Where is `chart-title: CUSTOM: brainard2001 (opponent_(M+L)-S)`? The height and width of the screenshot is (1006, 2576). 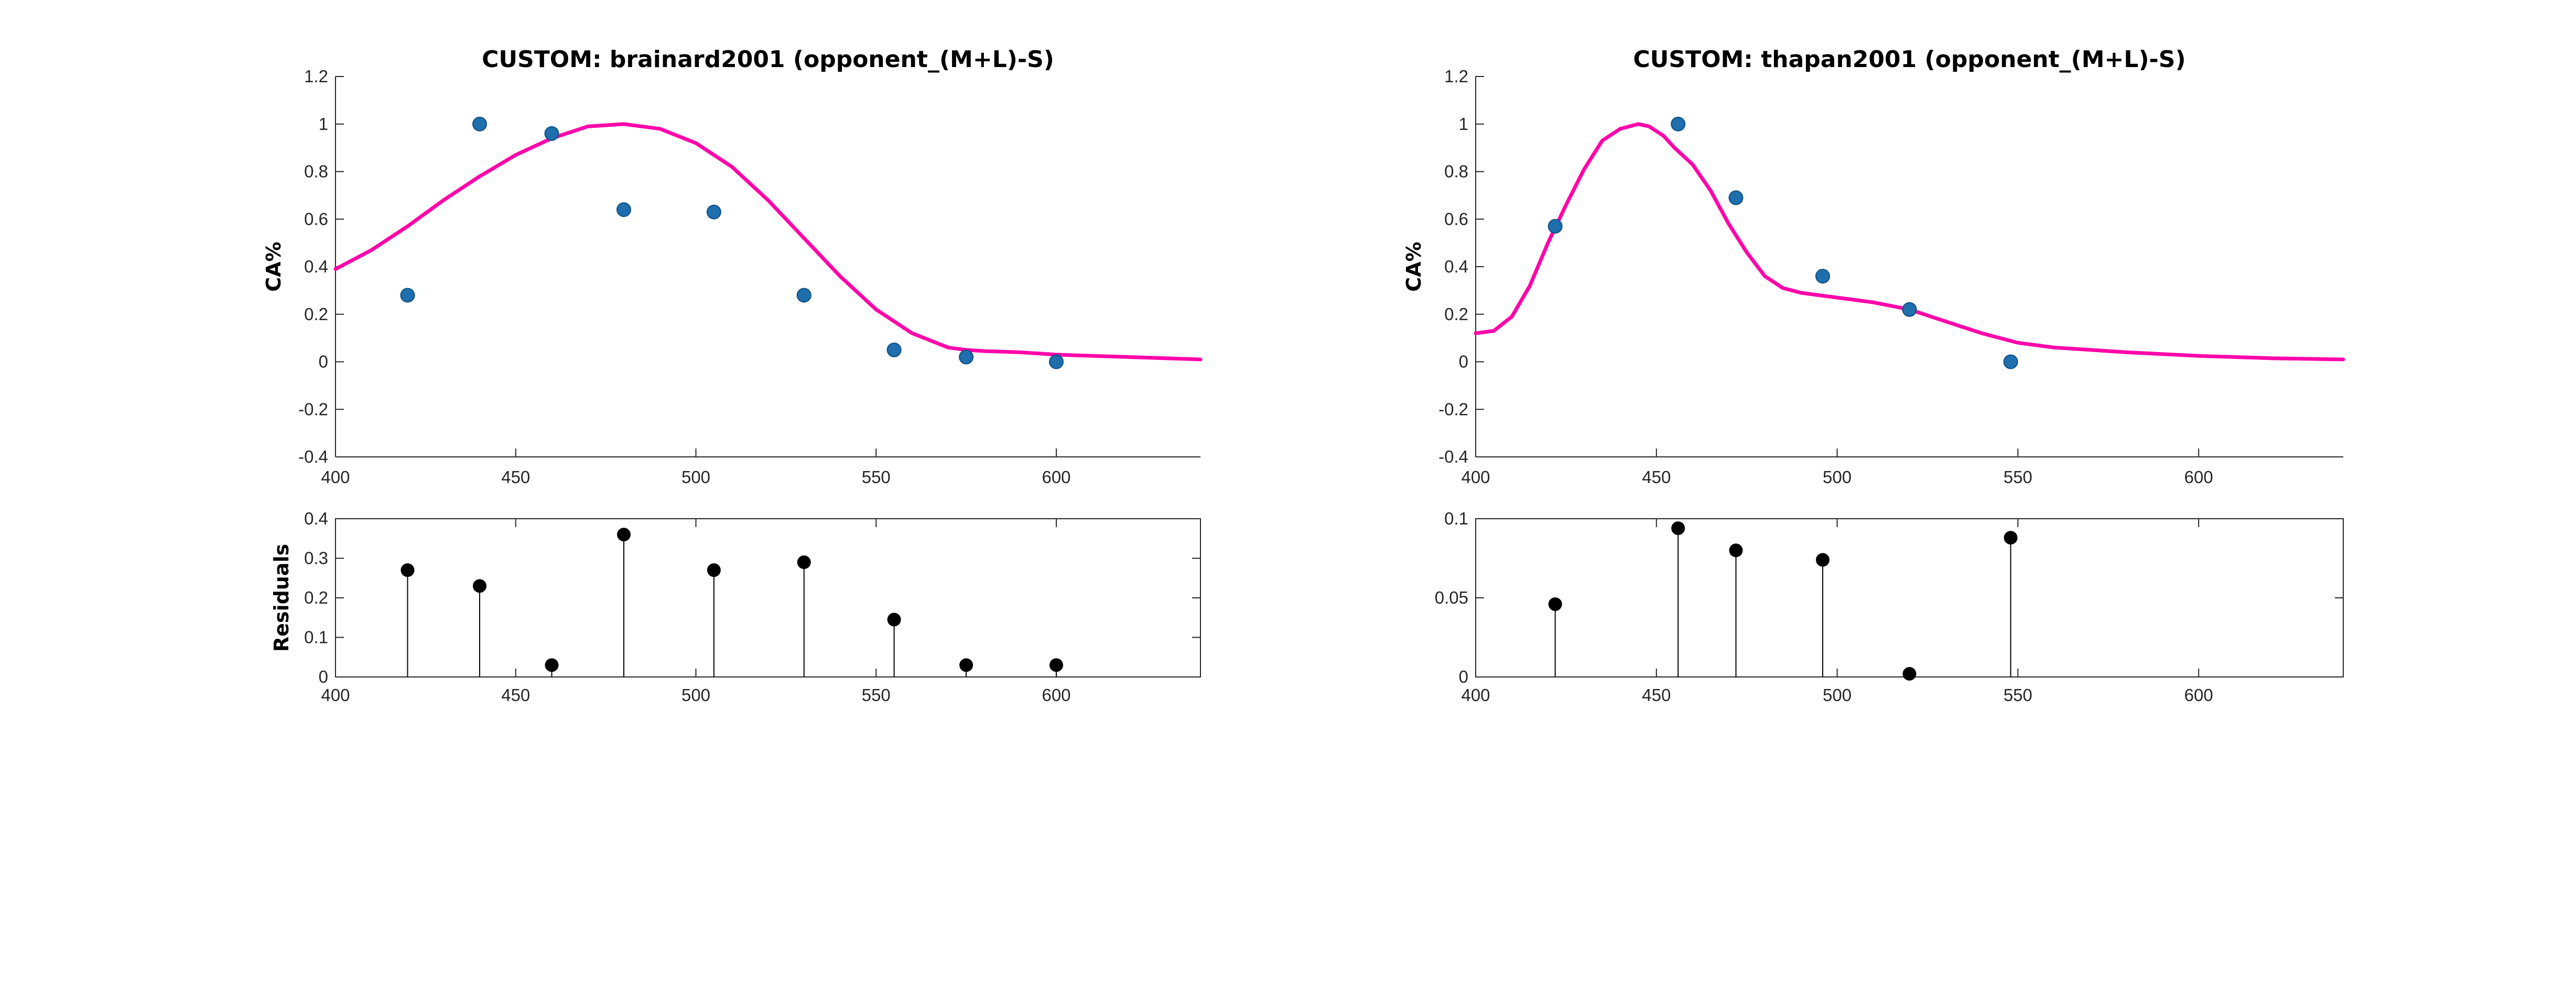 chart-title: CUSTOM: brainard2001 (opponent_(M+L)-S) is located at coordinates (768, 59).